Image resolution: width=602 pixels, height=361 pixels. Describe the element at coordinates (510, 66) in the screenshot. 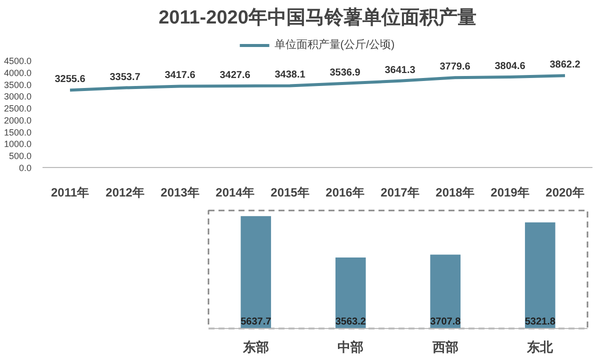

I see `data-label: 3804.6` at that location.